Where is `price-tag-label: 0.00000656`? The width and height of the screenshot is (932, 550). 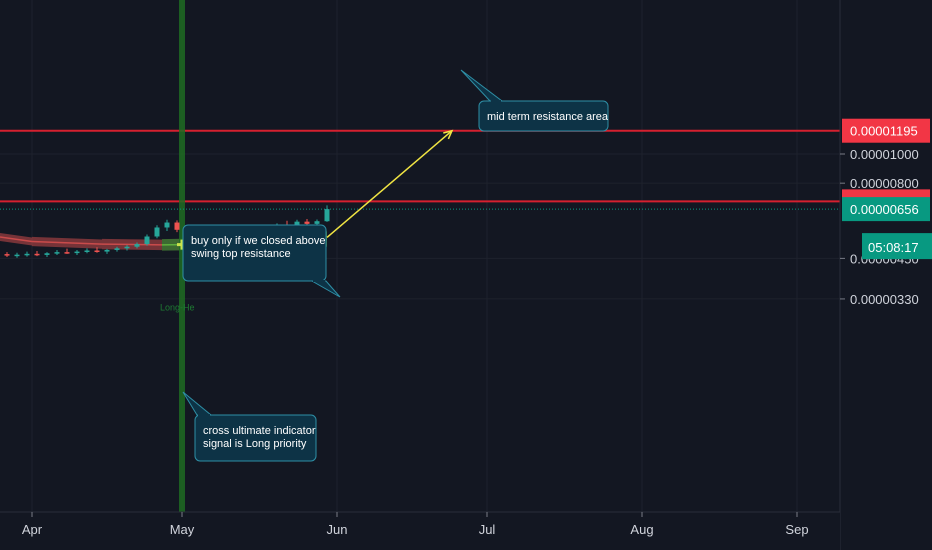
price-tag-label: 0.00000656 is located at coordinates (884, 209).